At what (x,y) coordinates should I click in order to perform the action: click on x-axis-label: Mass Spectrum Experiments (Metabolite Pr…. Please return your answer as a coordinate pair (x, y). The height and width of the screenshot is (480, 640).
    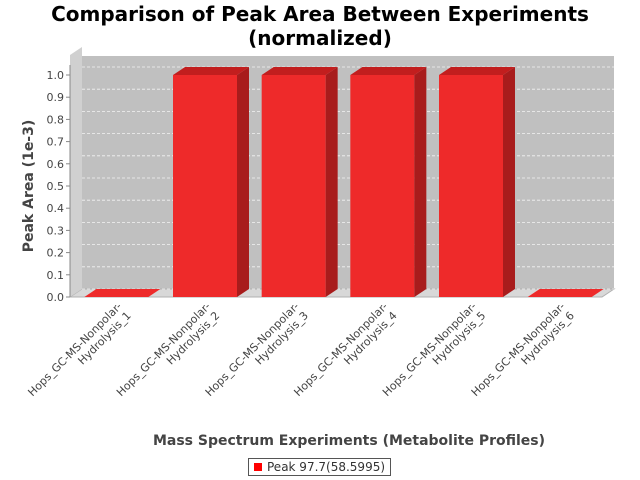
    Looking at the image, I should click on (349, 441).